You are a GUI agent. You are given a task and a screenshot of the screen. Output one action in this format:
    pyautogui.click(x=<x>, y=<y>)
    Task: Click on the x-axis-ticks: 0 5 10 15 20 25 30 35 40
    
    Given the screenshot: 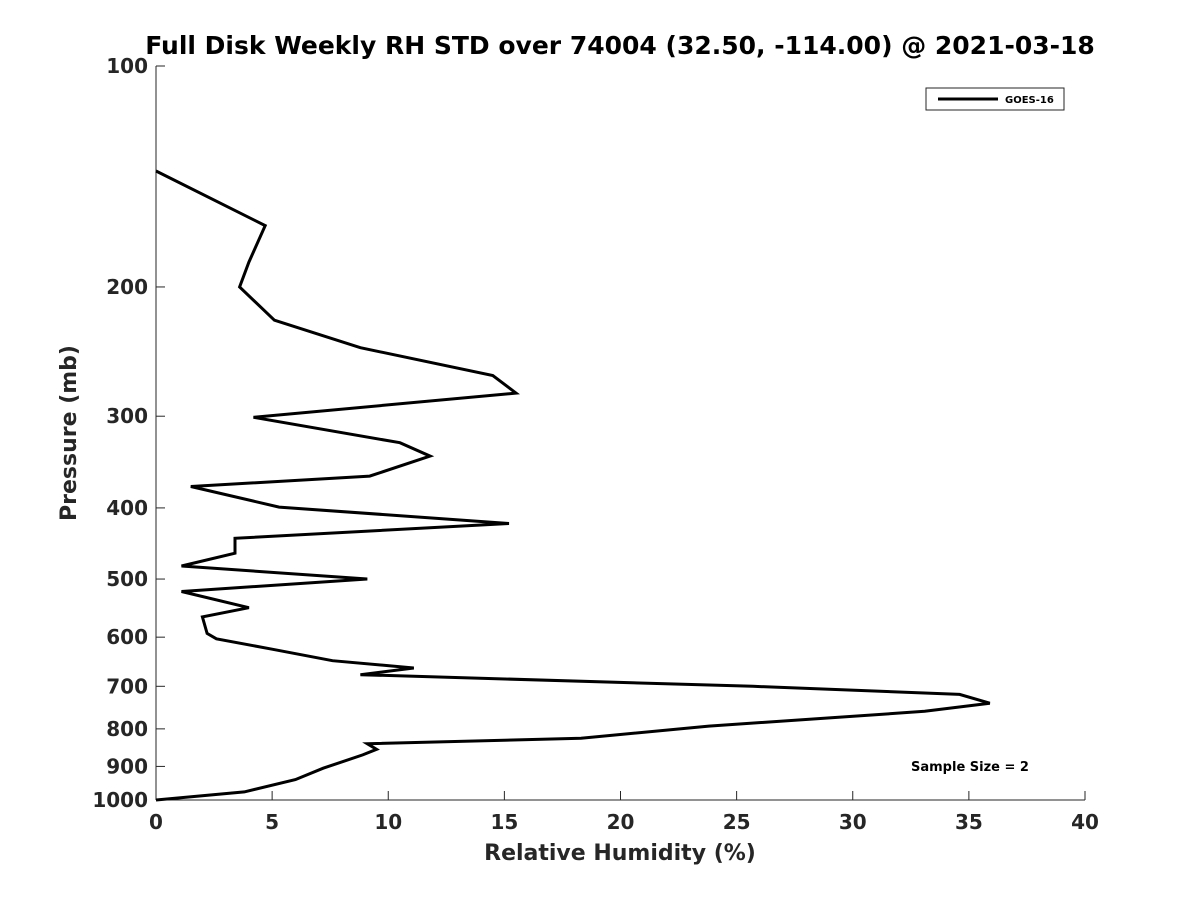 What is the action you would take?
    pyautogui.click(x=624, y=812)
    